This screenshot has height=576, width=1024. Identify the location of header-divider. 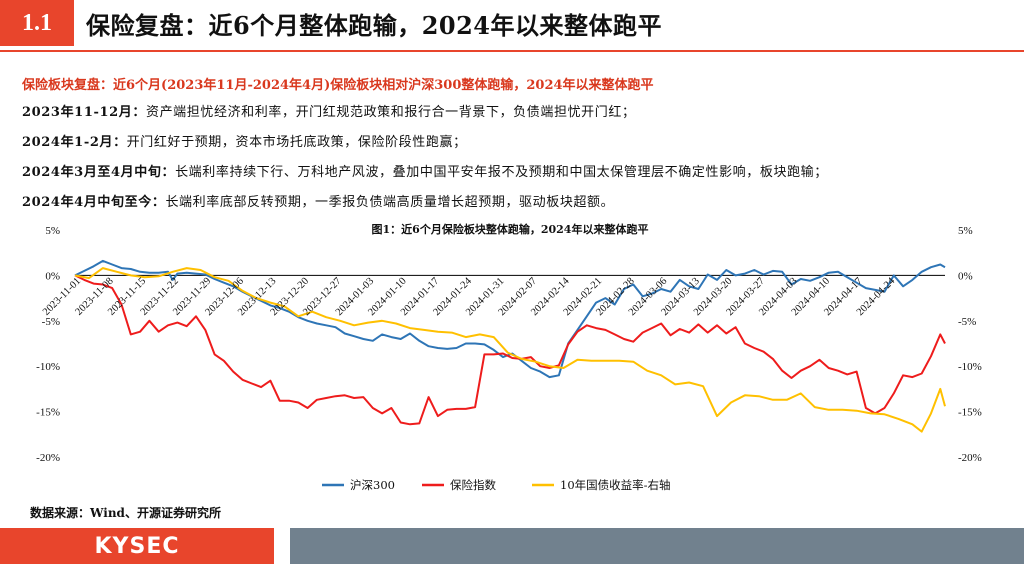
(512, 51).